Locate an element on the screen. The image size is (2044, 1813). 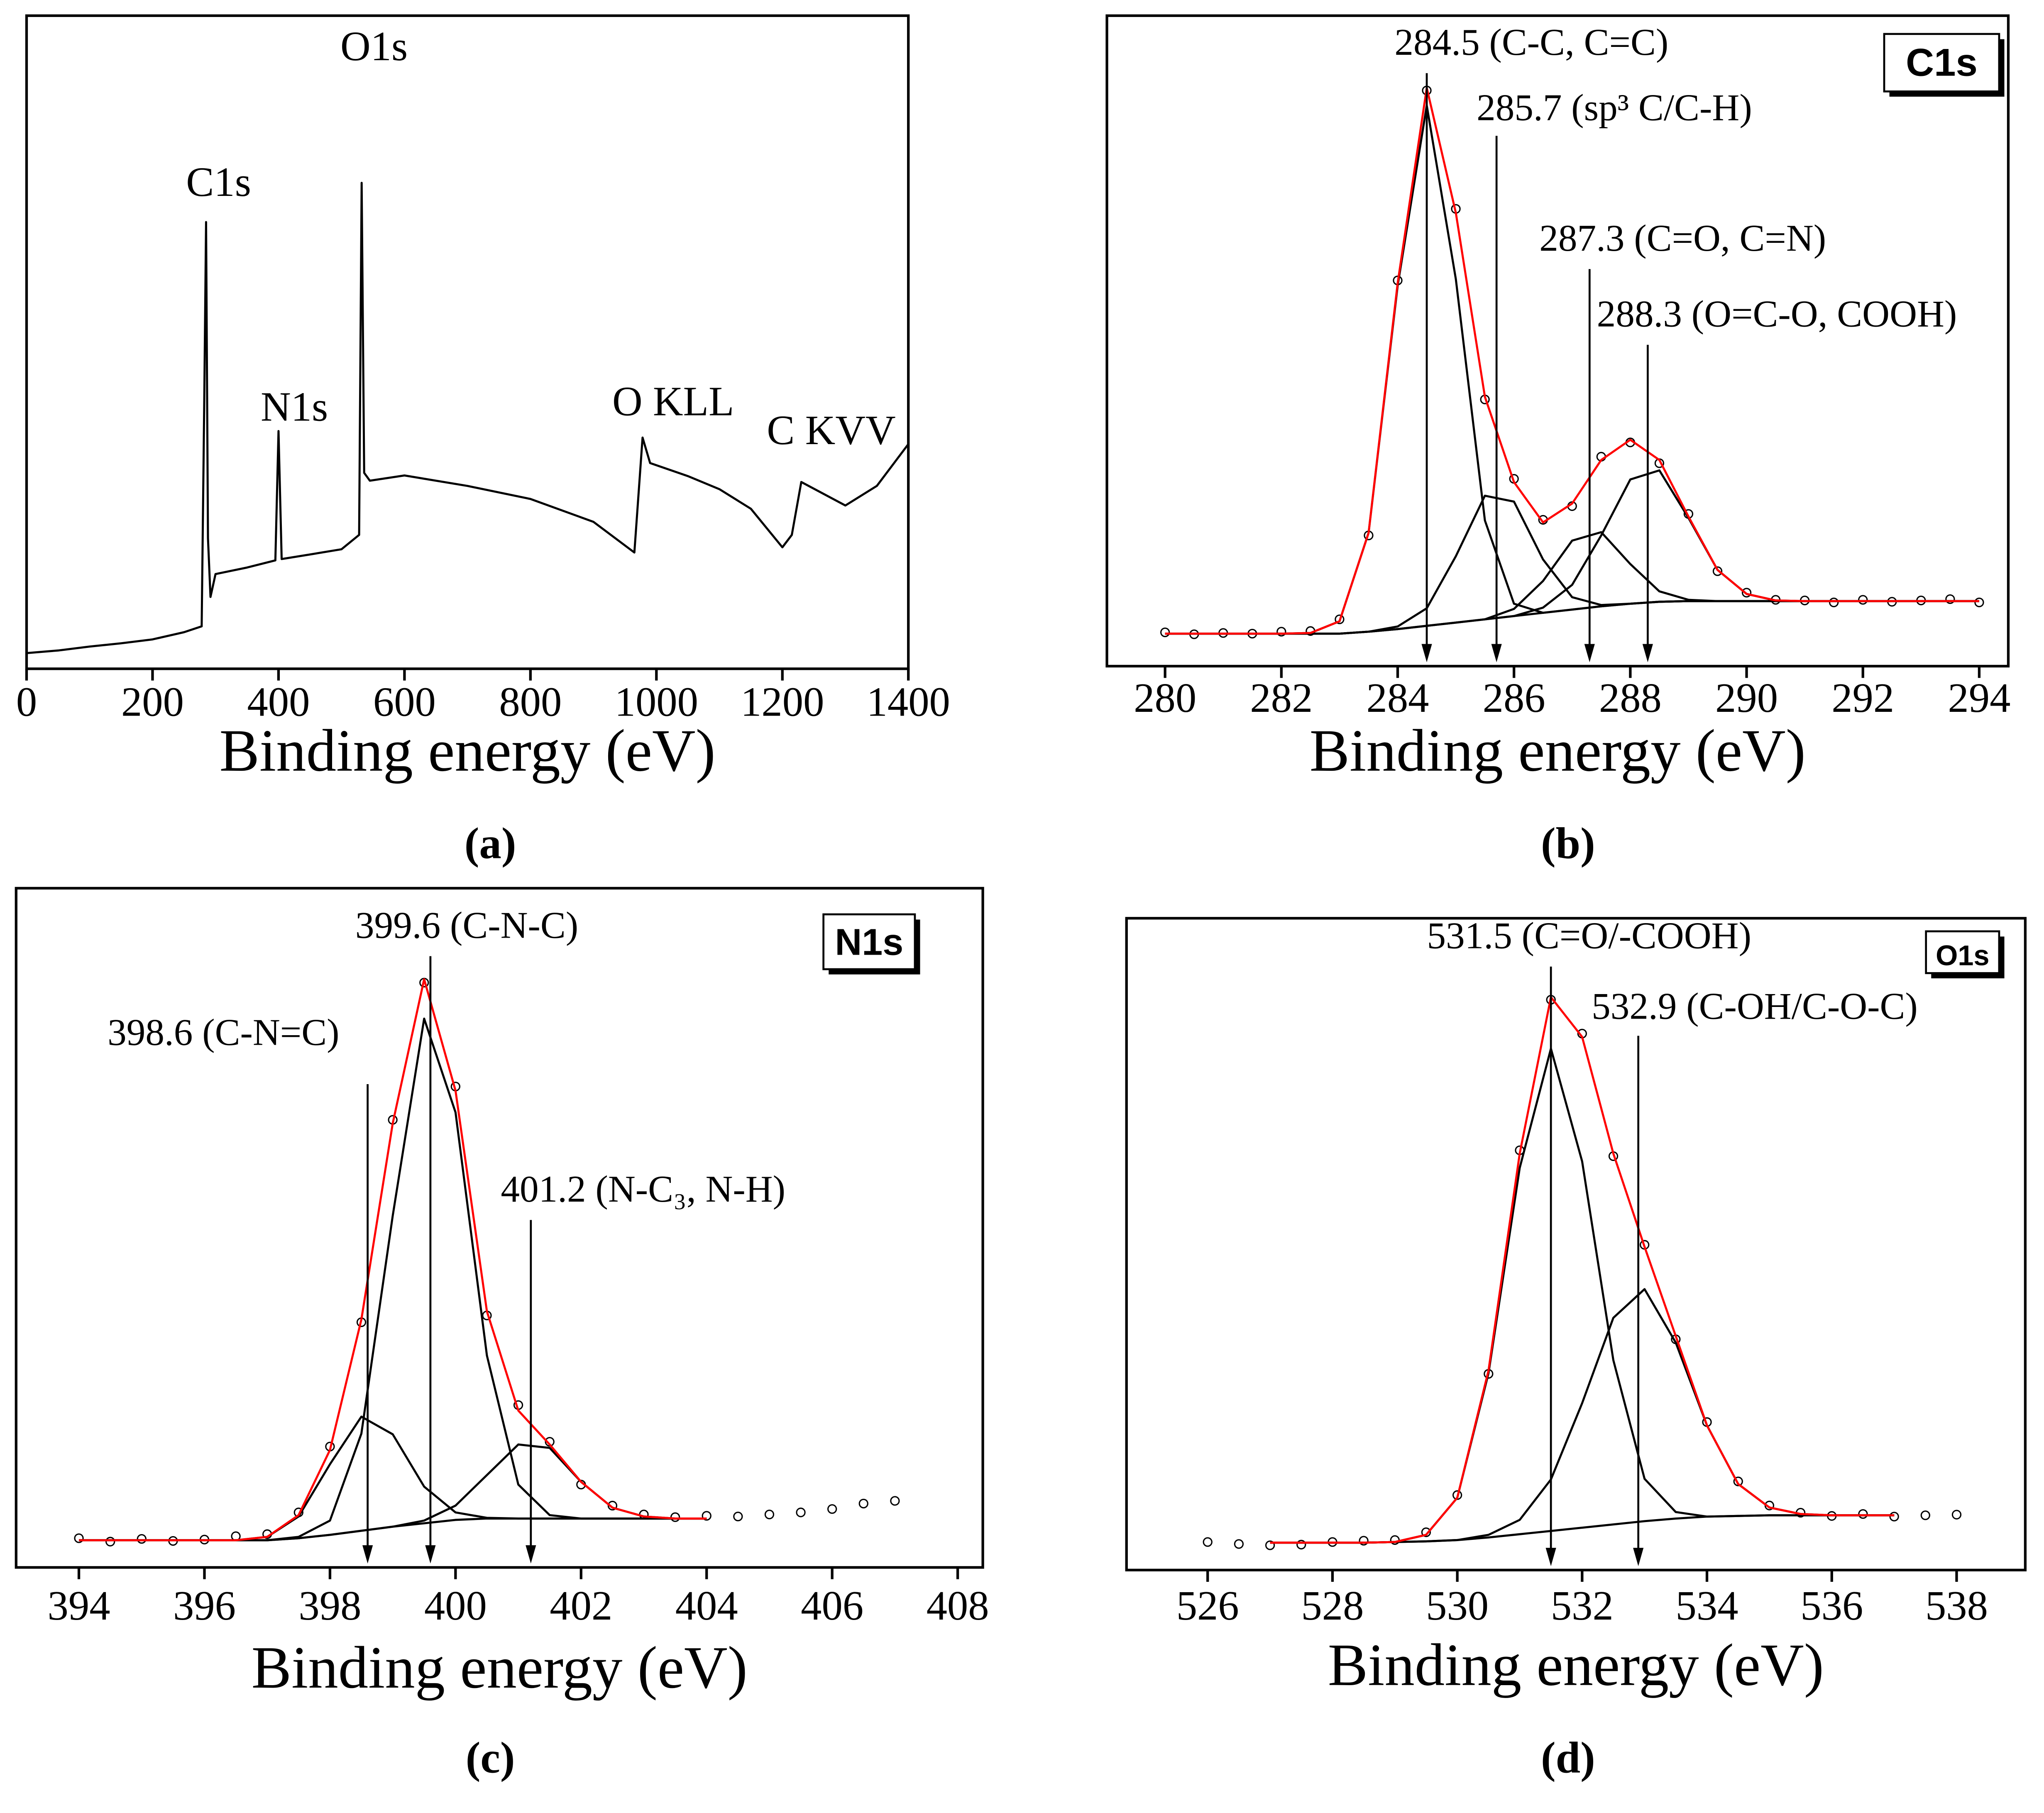
x-tick-label: 600 is located at coordinates (404, 702).